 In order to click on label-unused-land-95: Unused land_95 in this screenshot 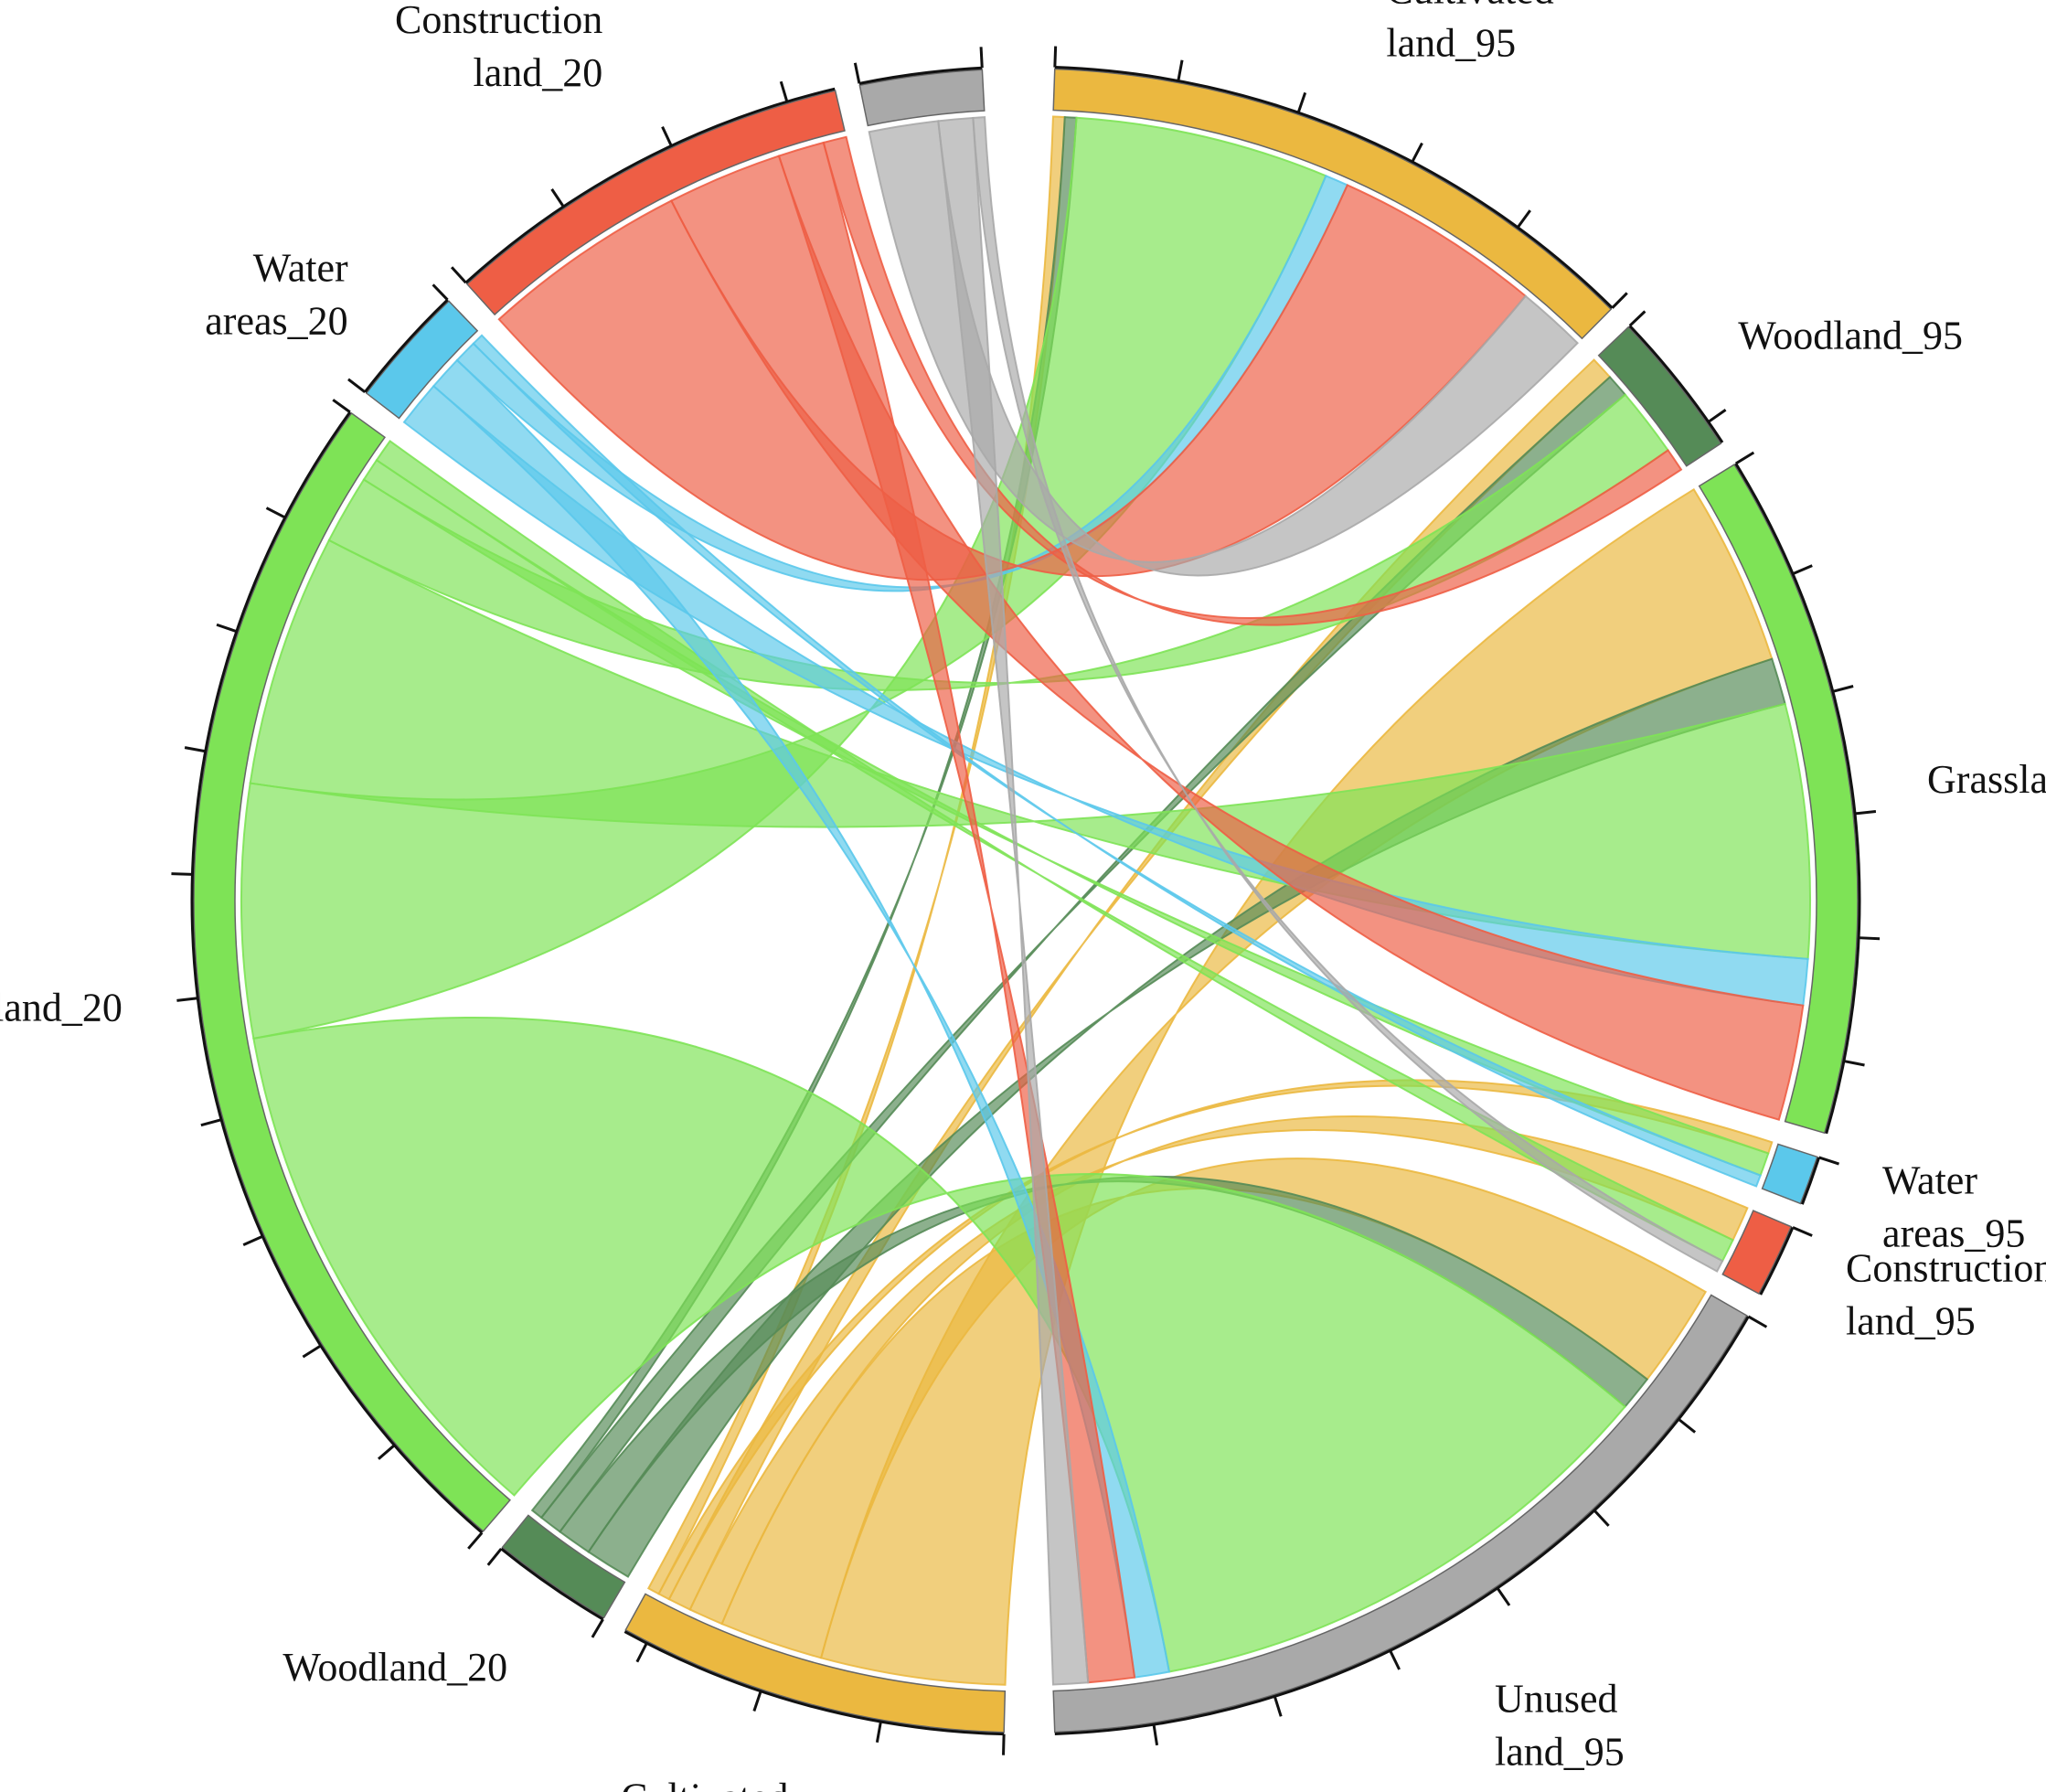, I will do `click(1560, 1726)`.